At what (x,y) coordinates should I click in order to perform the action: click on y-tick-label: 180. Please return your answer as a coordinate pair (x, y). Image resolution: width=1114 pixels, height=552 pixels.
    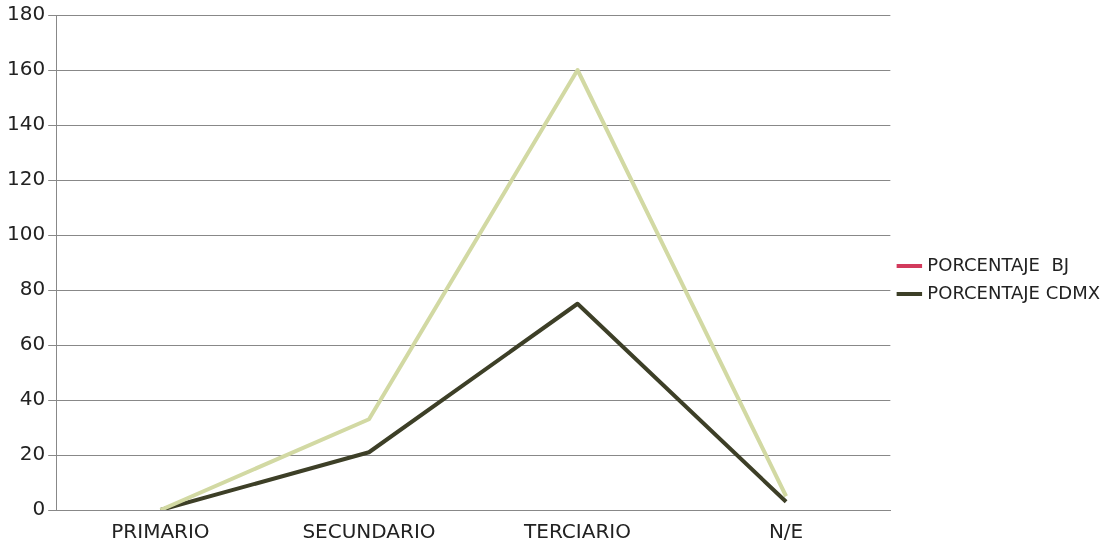
    Looking at the image, I should click on (26, 13).